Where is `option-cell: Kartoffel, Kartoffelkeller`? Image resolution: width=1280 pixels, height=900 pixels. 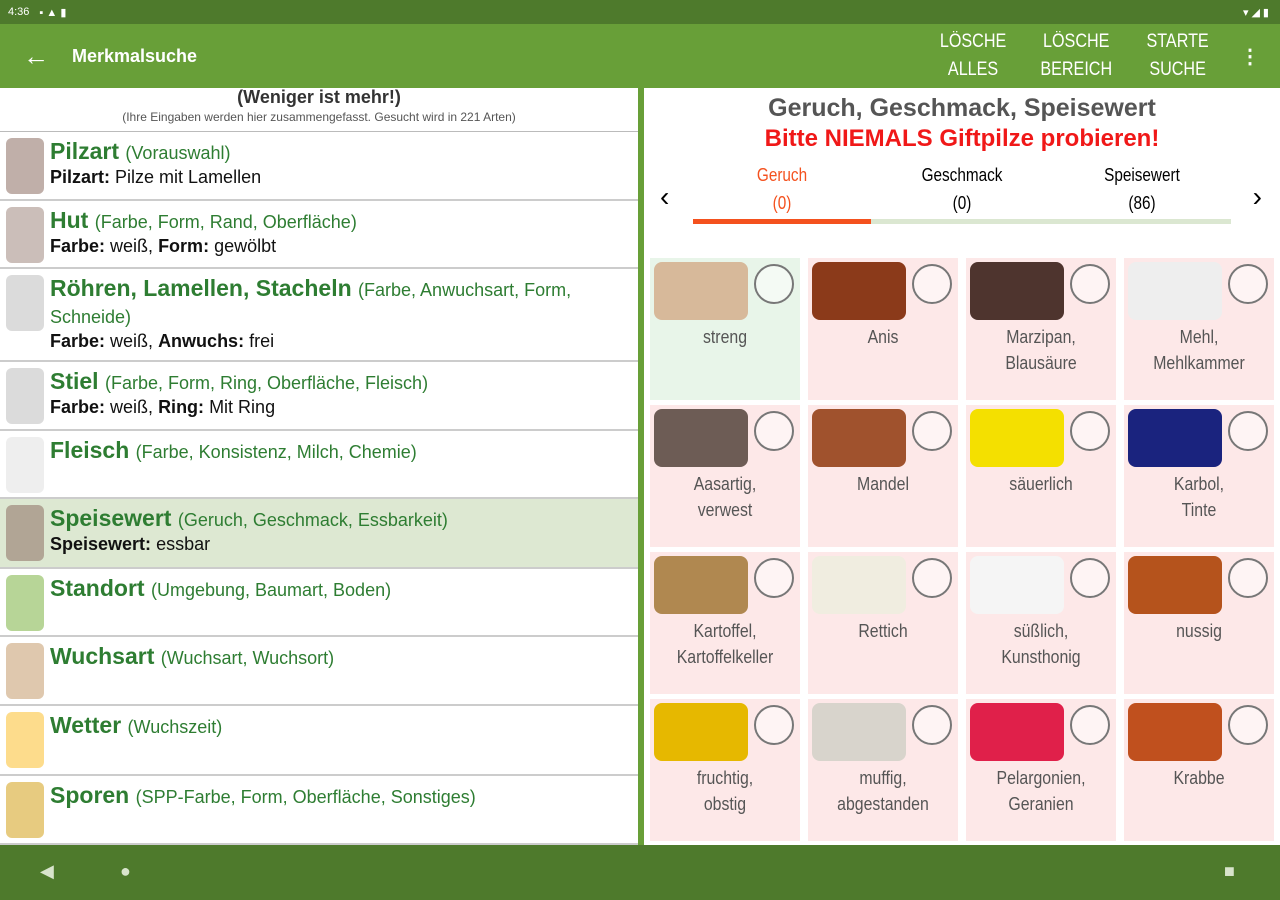
option-cell: Kartoffel, Kartoffelkeller is located at coordinates (725, 623).